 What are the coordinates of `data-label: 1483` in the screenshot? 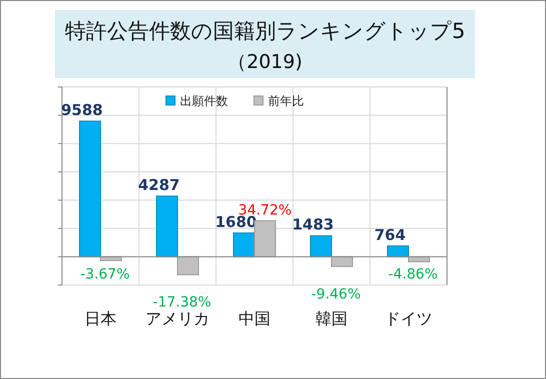 It's located at (313, 225).